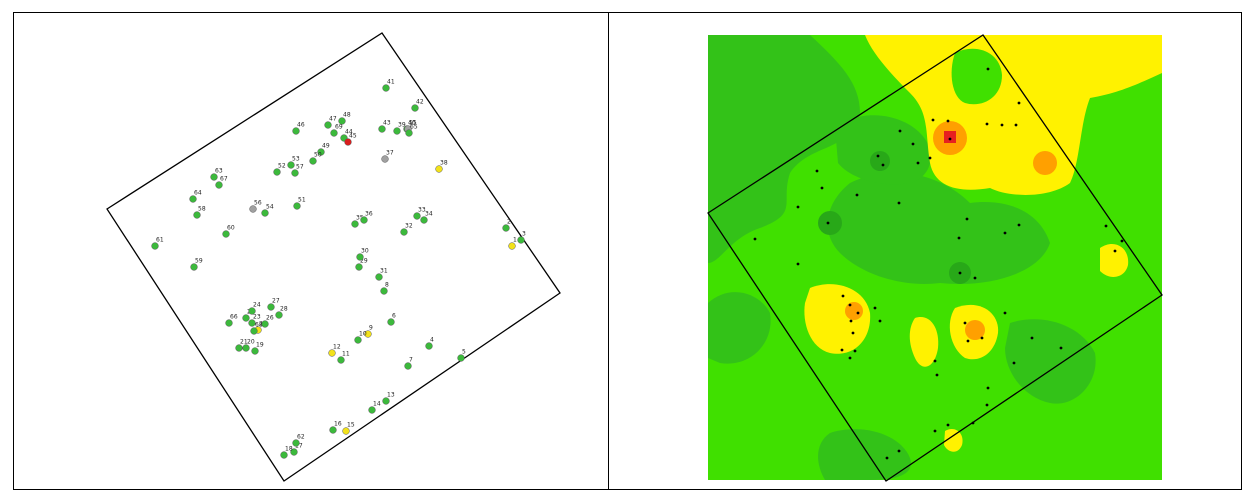  I want to click on site-point-50: 50, so click(315, 158).